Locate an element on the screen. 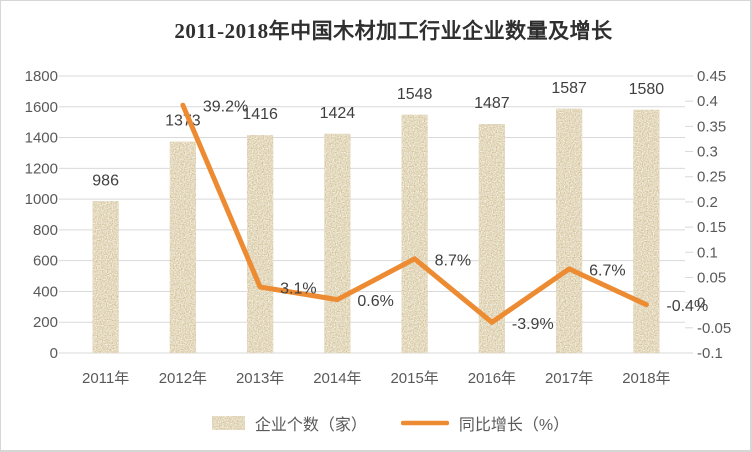  bar-value-label: 1373 is located at coordinates (183, 121).